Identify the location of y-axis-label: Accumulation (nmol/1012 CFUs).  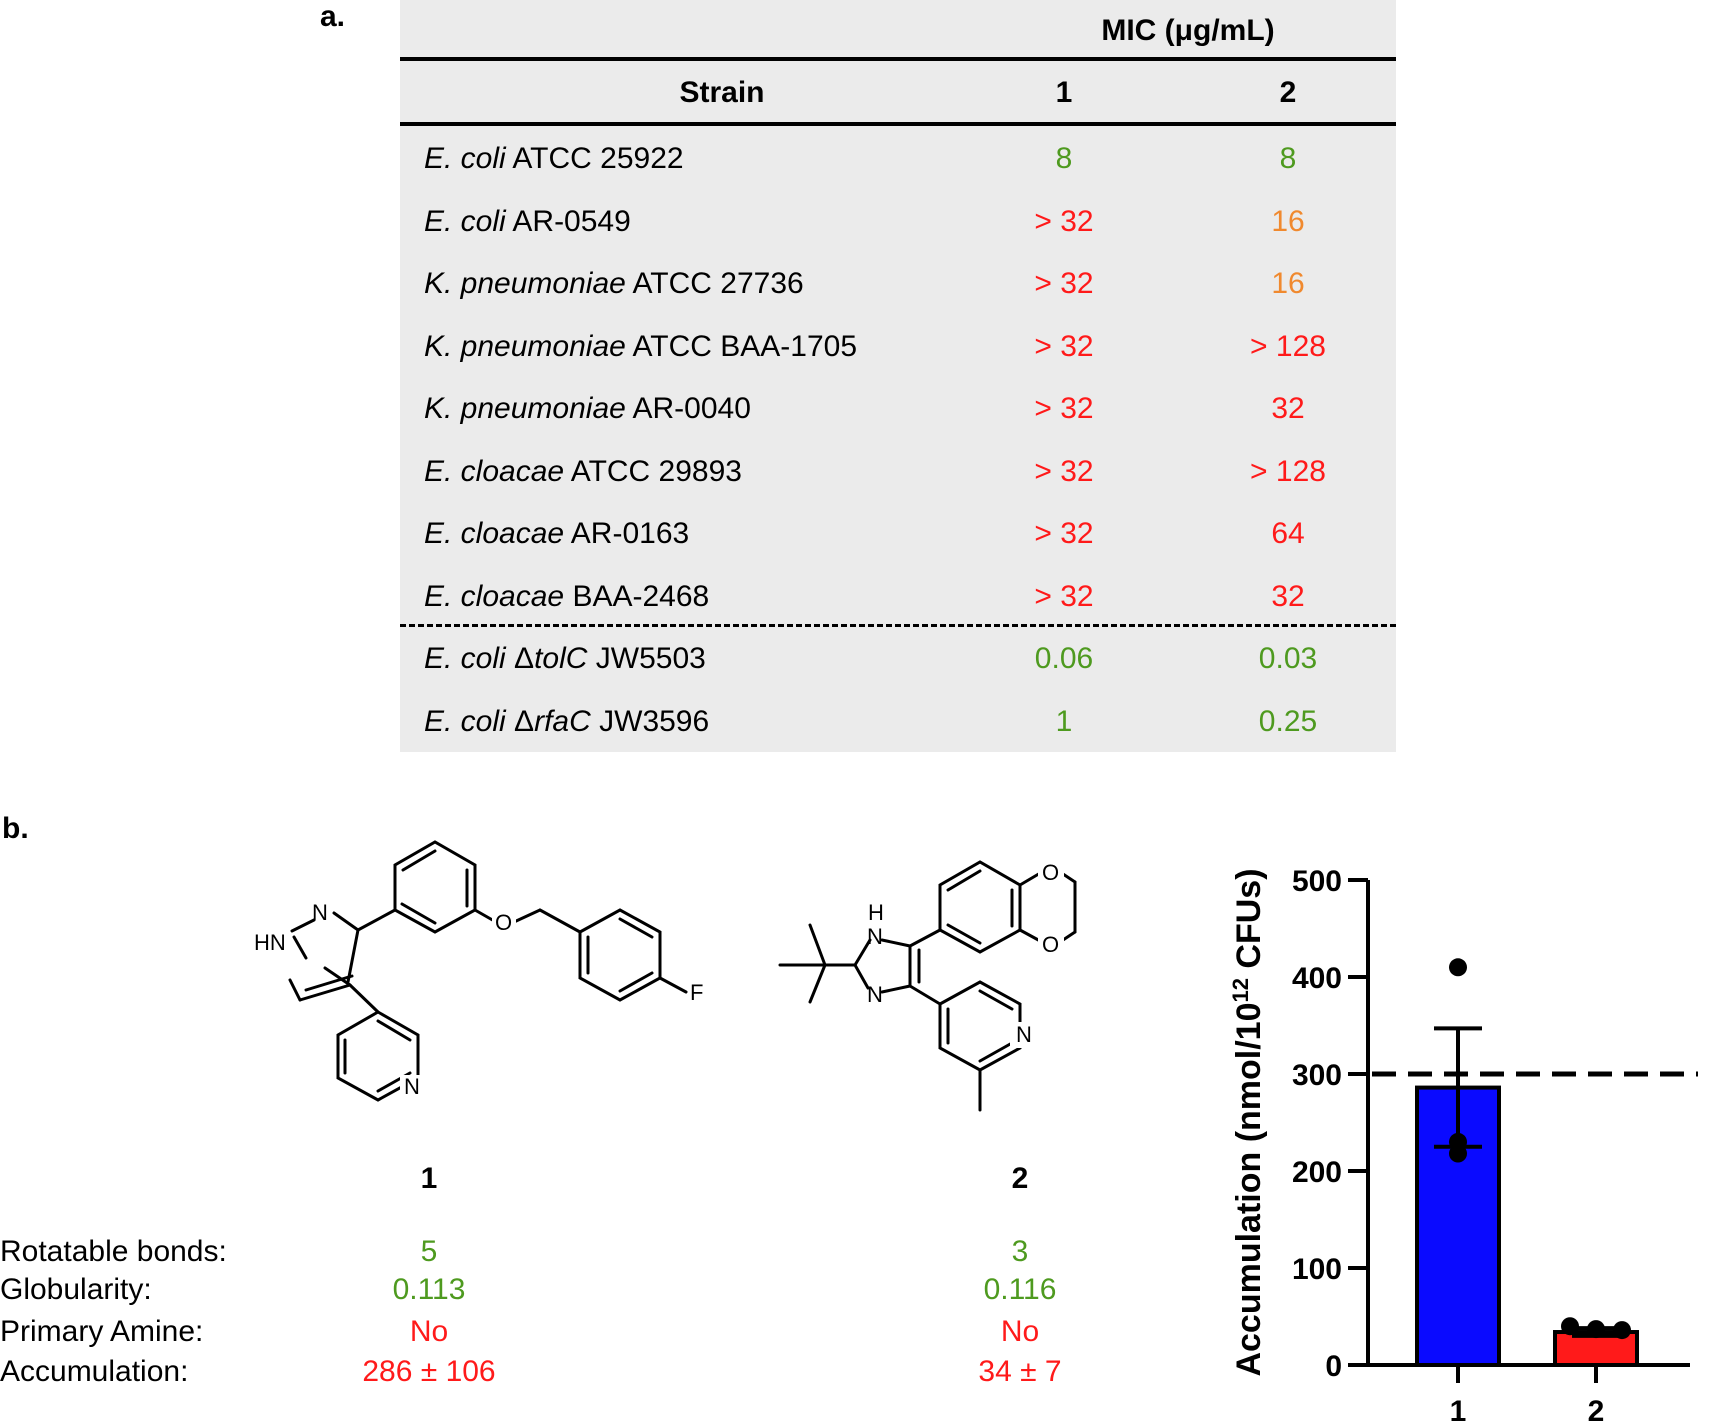
(1248, 1122).